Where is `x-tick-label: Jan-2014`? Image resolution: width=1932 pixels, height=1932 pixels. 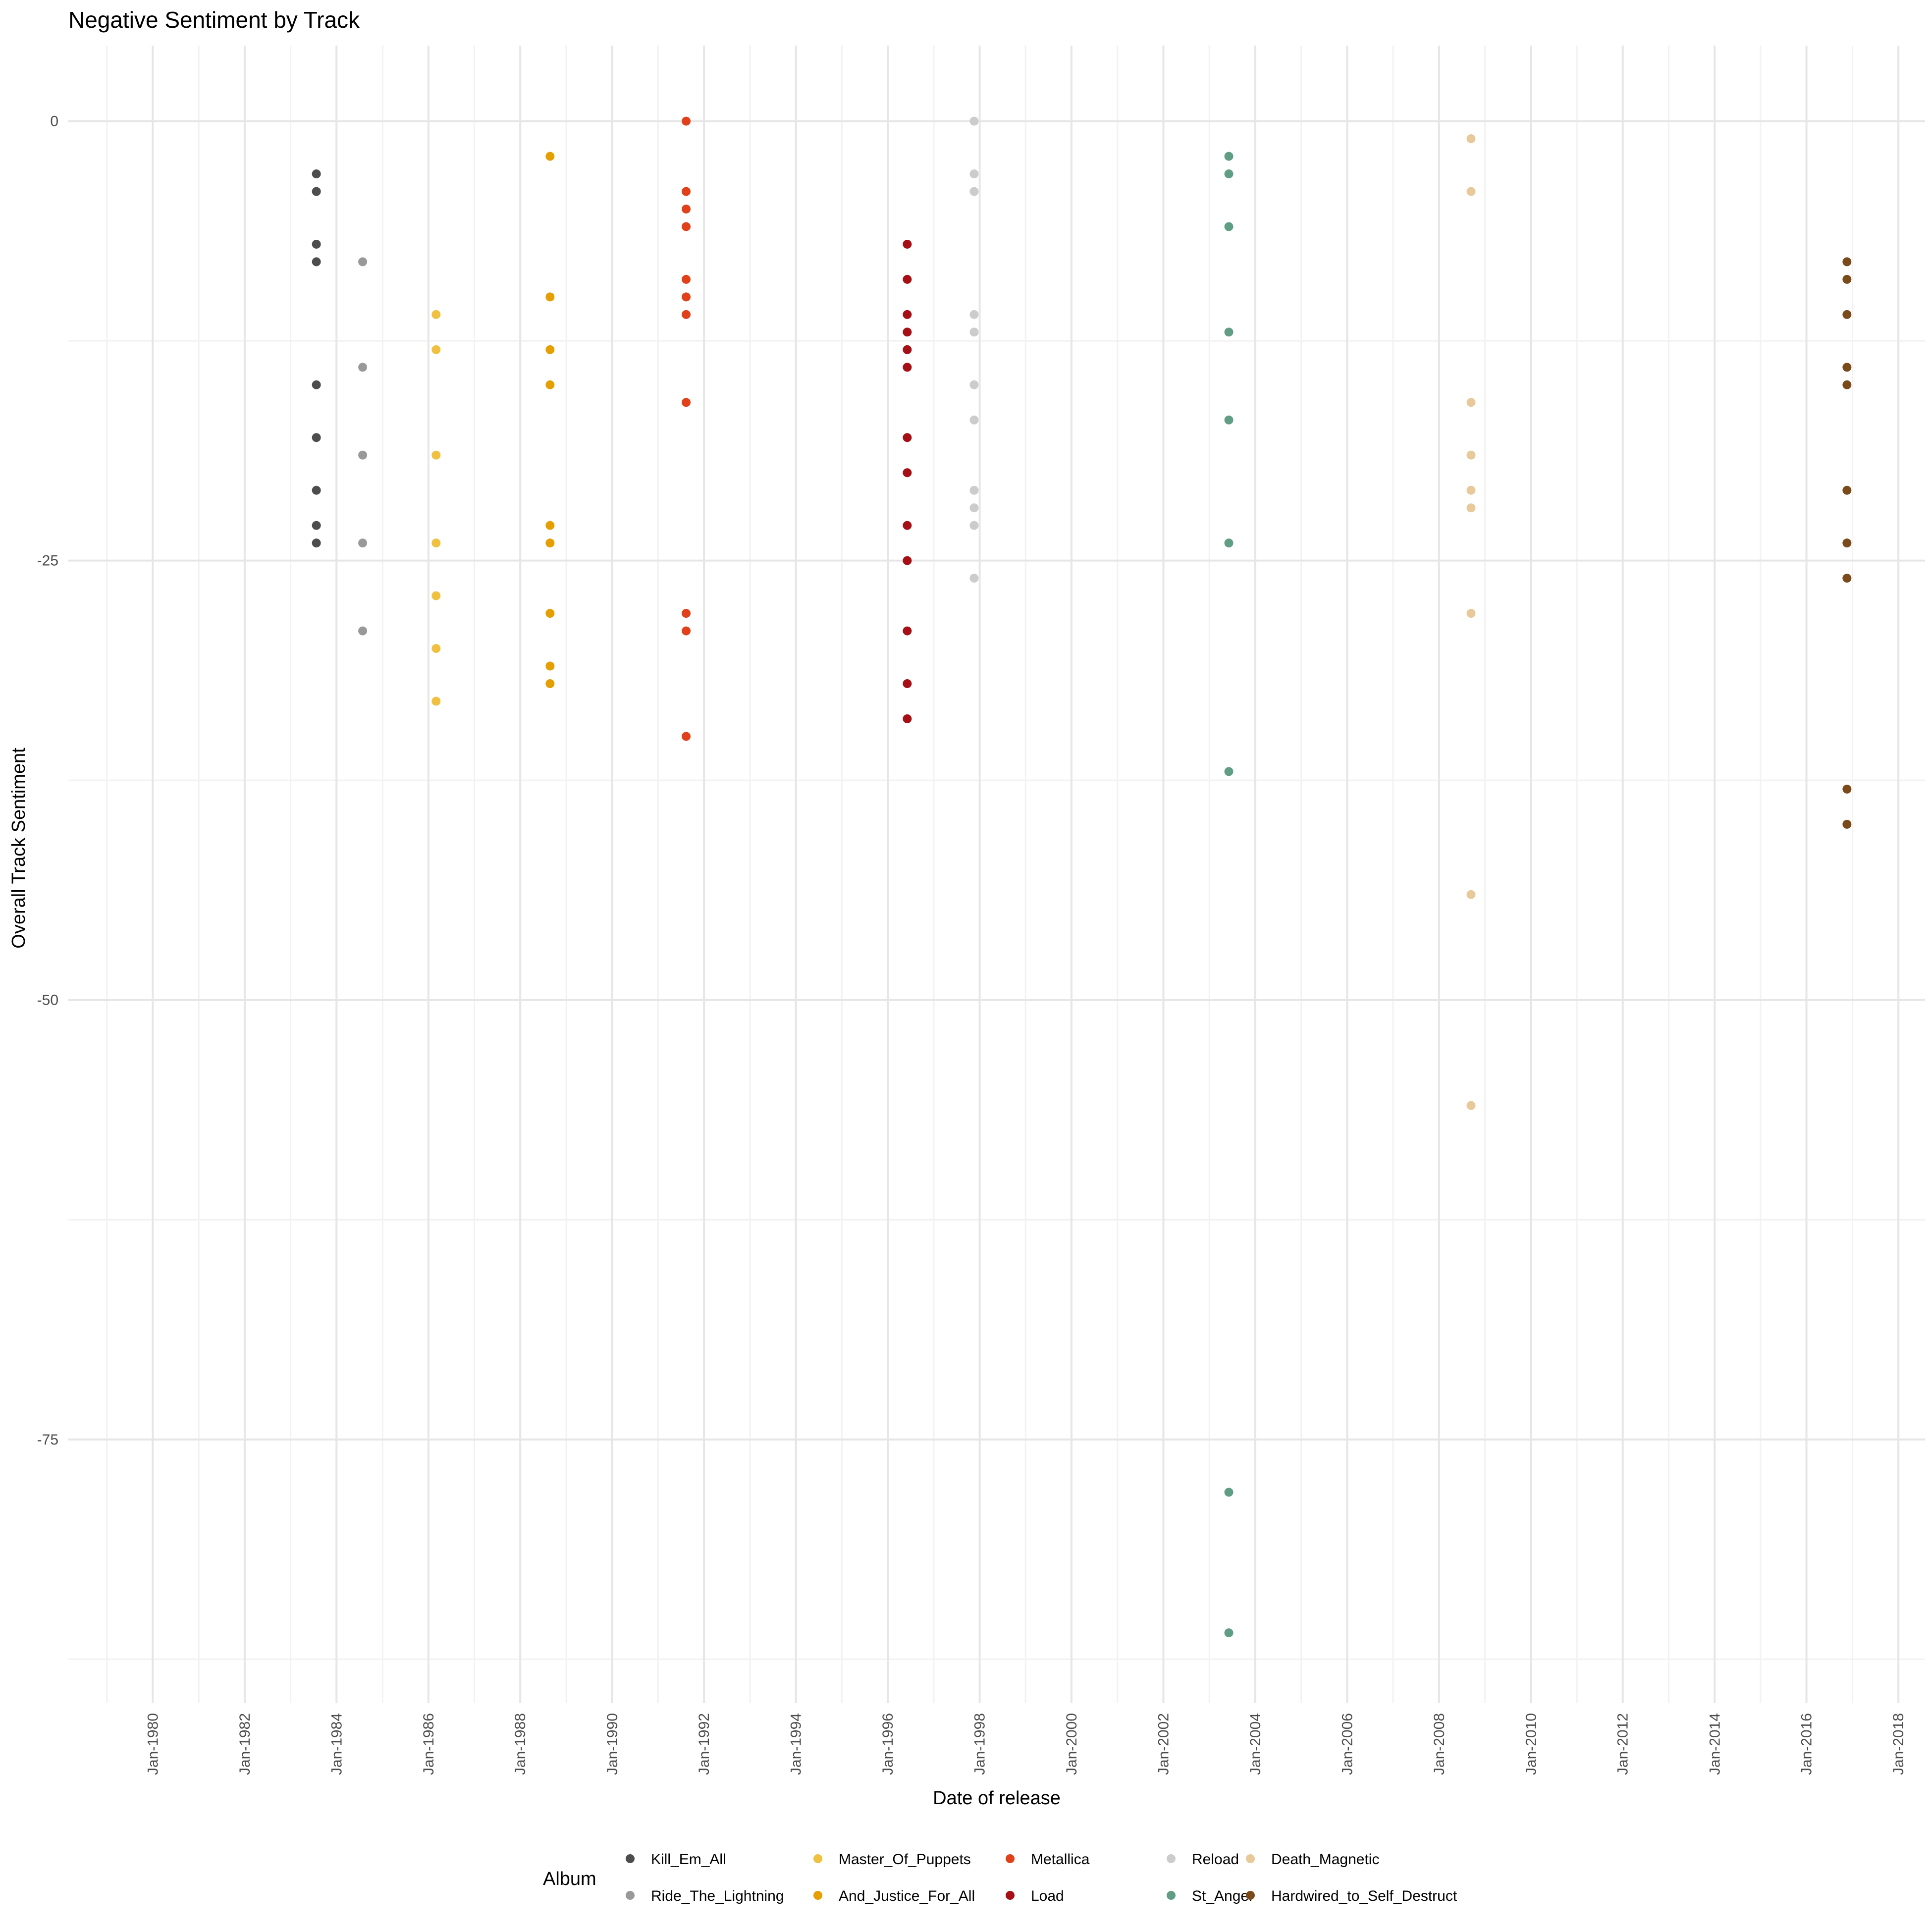
x-tick-label: Jan-2014 is located at coordinates (1715, 1744).